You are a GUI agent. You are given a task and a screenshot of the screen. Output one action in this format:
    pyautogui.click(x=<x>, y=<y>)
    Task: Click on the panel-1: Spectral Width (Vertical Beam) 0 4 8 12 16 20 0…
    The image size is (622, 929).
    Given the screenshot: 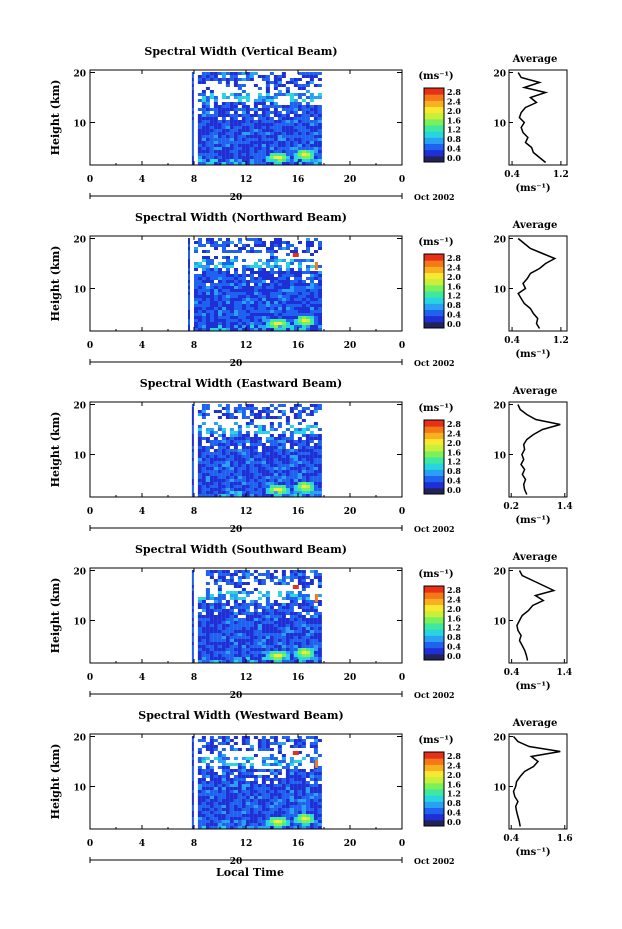 What is the action you would take?
    pyautogui.click(x=309, y=124)
    